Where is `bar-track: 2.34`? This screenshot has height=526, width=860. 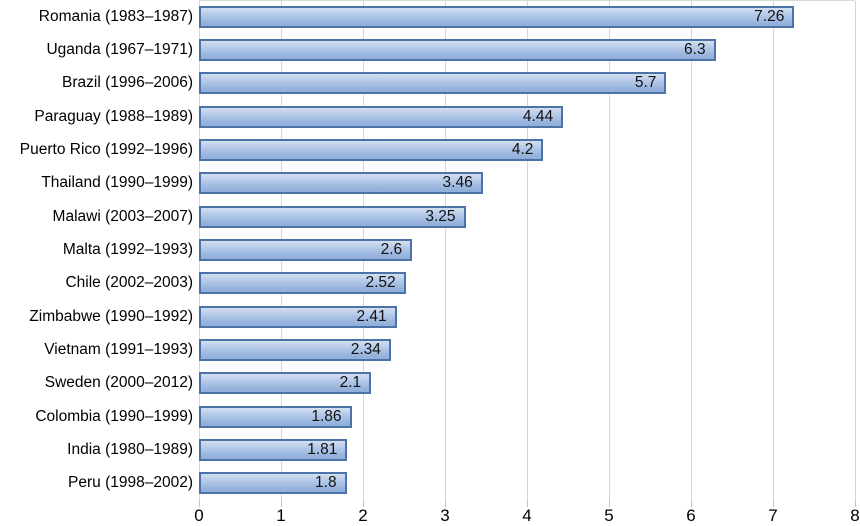 bar-track: 2.34 is located at coordinates (529, 349).